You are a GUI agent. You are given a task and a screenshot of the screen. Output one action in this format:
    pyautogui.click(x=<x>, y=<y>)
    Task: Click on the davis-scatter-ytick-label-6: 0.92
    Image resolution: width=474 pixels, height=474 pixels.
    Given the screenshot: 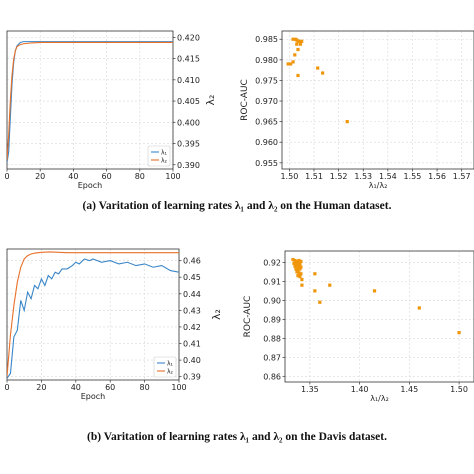 What is the action you would take?
    pyautogui.click(x=272, y=262)
    